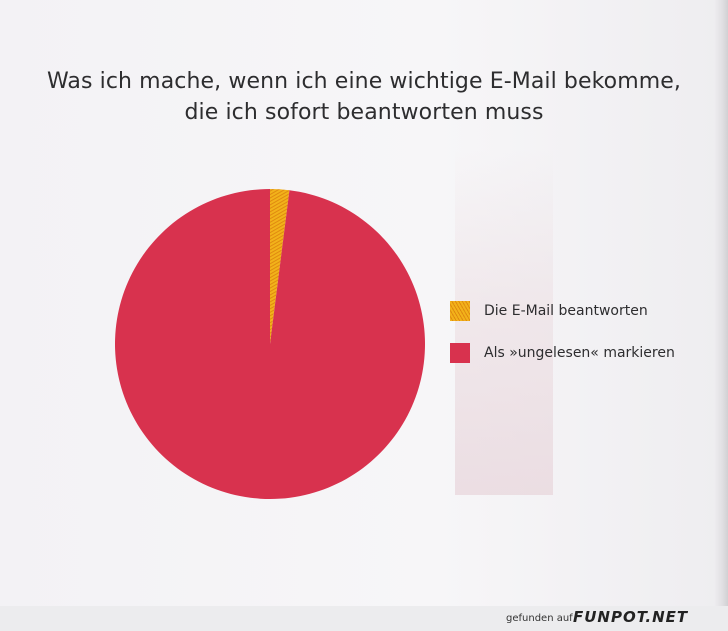 The height and width of the screenshot is (631, 728). Describe the element at coordinates (280, 266) in the screenshot. I see `pie-slice-beantworten` at that location.